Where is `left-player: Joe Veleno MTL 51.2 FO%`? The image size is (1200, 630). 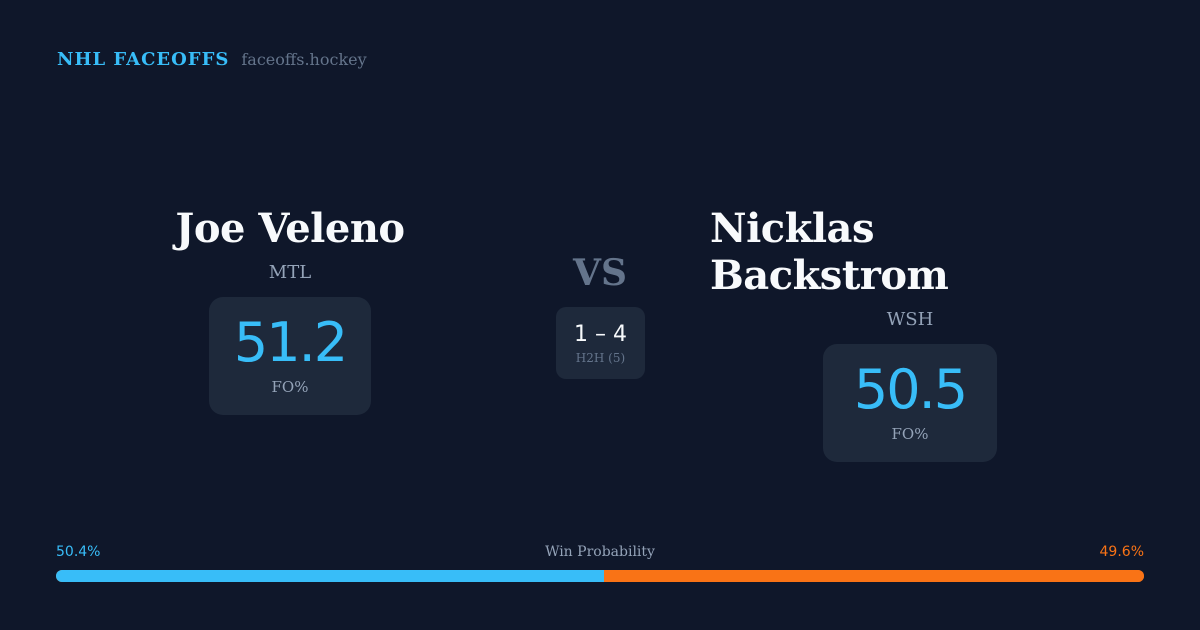 left-player: Joe Veleno MTL 51.2 FO% is located at coordinates (290, 310).